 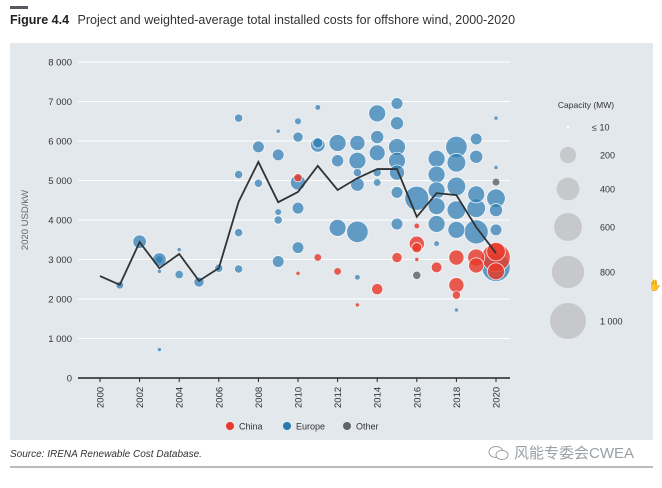 I want to click on x-tick-label: 2010, so click(x=299, y=397).